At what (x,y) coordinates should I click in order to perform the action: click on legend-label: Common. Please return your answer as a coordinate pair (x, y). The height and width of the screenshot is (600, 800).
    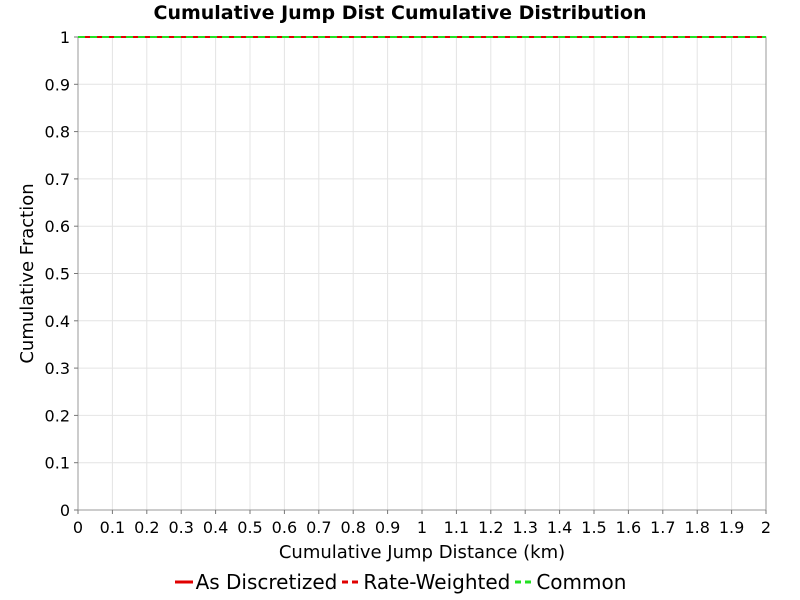
    Looking at the image, I should click on (581, 582).